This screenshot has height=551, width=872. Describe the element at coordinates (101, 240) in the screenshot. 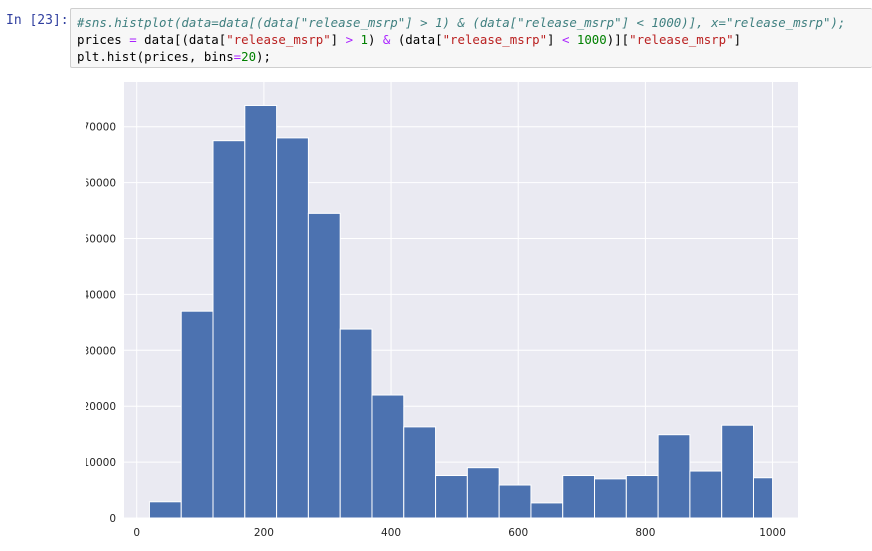

I see `y-tick-label: 50000` at that location.